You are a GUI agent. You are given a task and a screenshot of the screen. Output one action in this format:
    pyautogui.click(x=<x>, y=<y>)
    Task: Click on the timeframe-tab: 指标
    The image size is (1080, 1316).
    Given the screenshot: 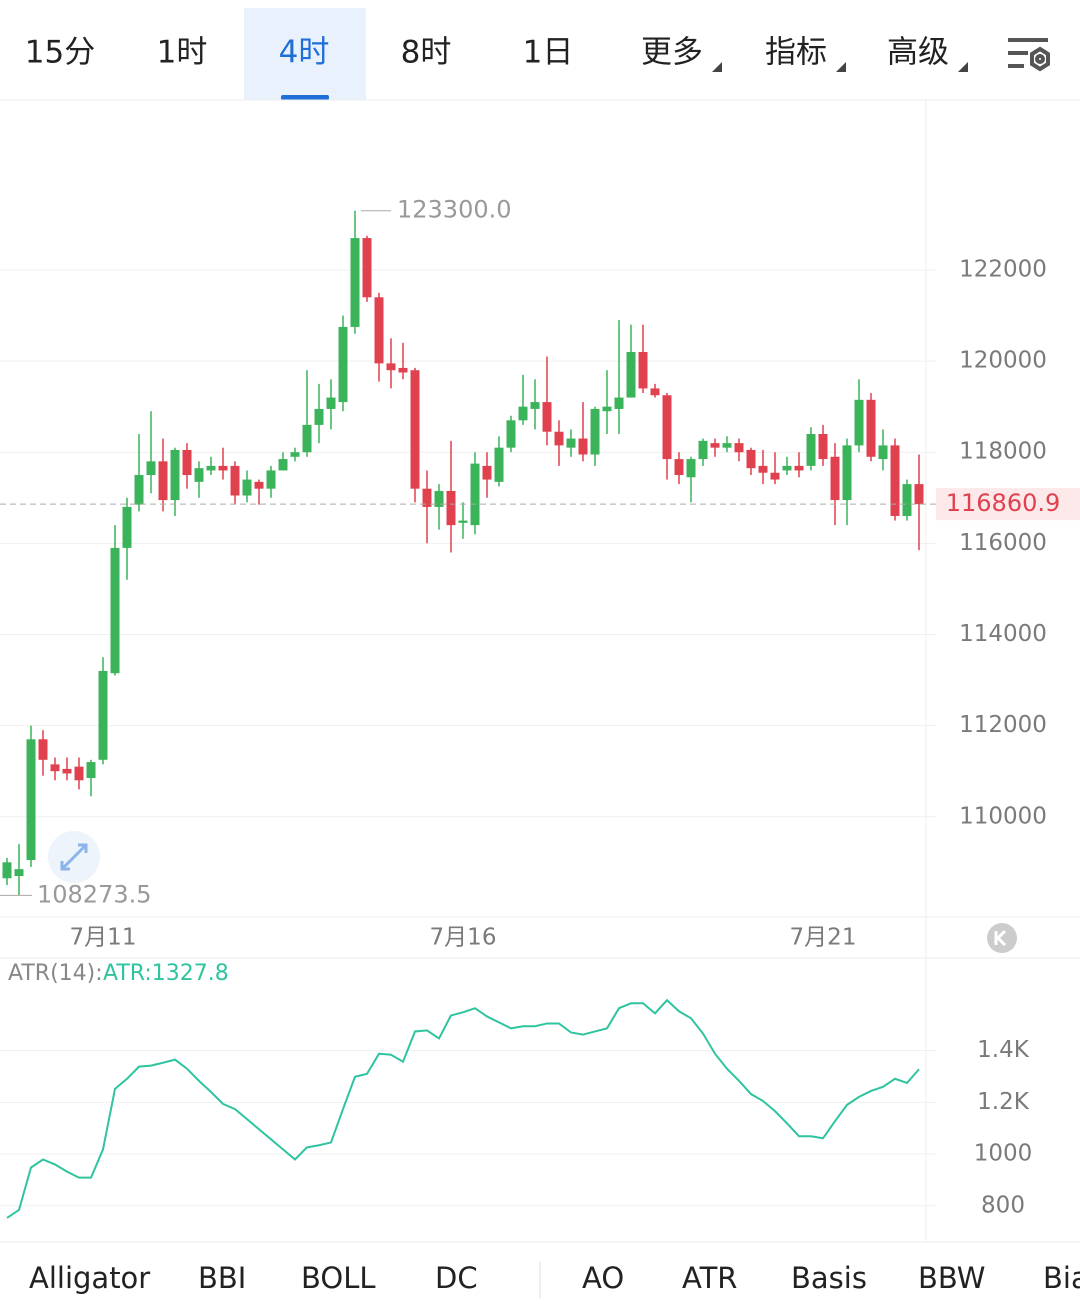 What is the action you would take?
    pyautogui.click(x=796, y=53)
    